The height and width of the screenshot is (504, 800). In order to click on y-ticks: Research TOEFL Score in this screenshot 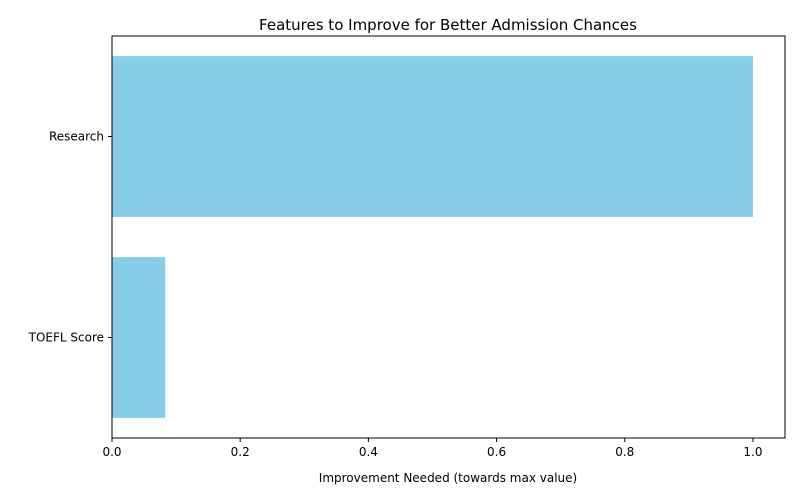, I will do `click(70, 237)`.